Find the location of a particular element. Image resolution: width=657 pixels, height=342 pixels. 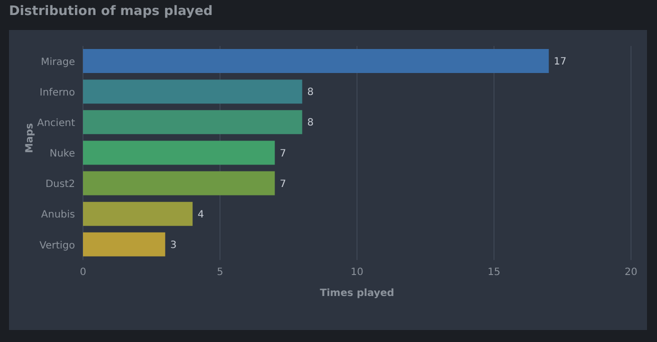

x-tick-label: 0 is located at coordinates (83, 272).